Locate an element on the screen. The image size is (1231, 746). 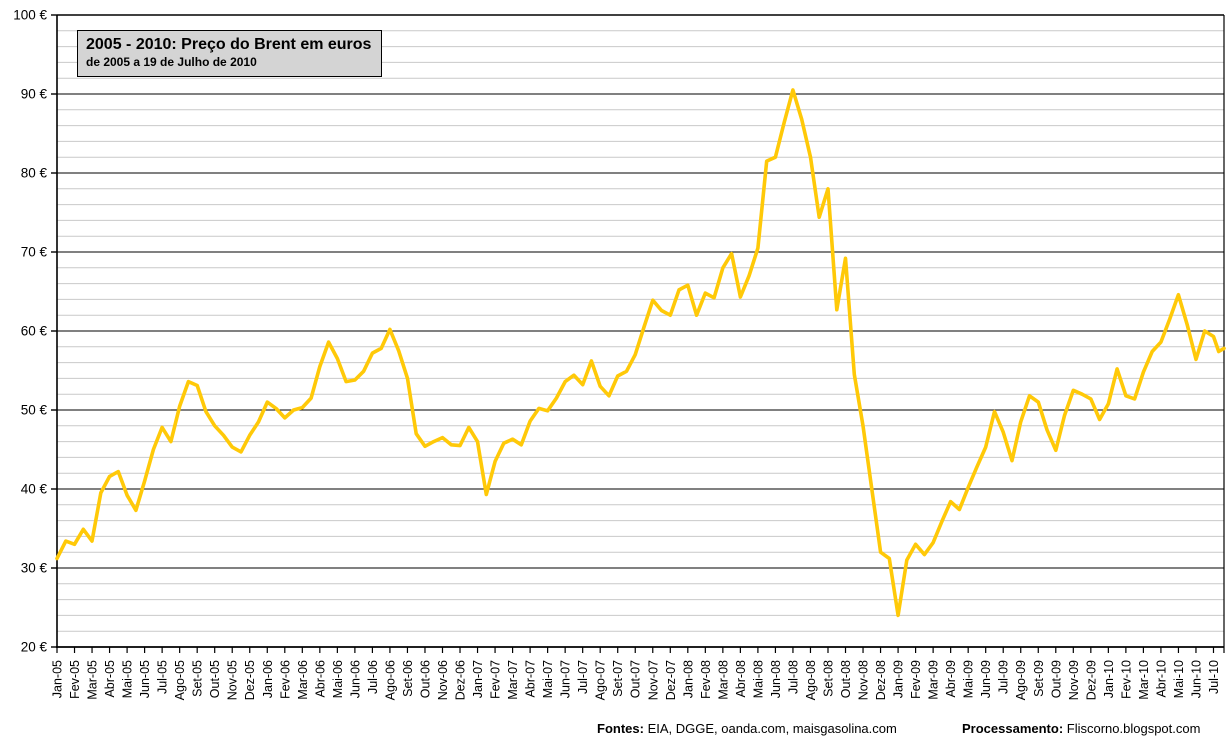
x-axis-label: Jul-09 is located at coordinates (1004, 677).